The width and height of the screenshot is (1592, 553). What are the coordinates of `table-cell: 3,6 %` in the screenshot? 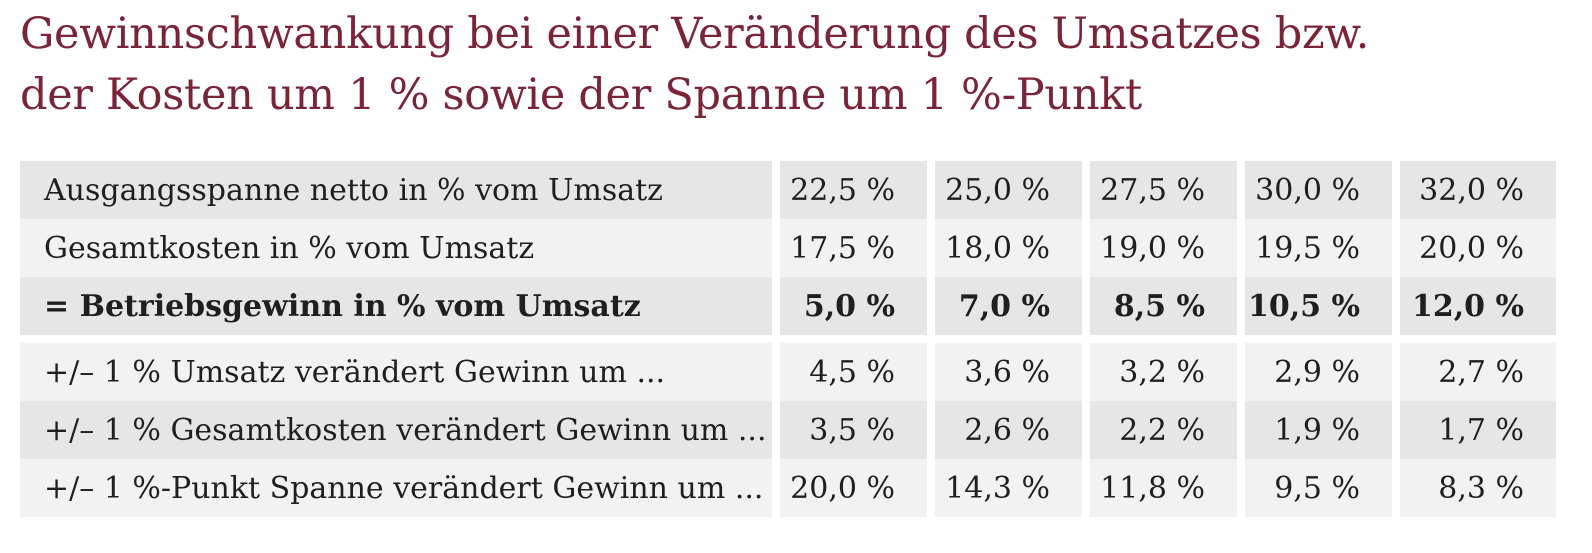 It's located at (1008, 372).